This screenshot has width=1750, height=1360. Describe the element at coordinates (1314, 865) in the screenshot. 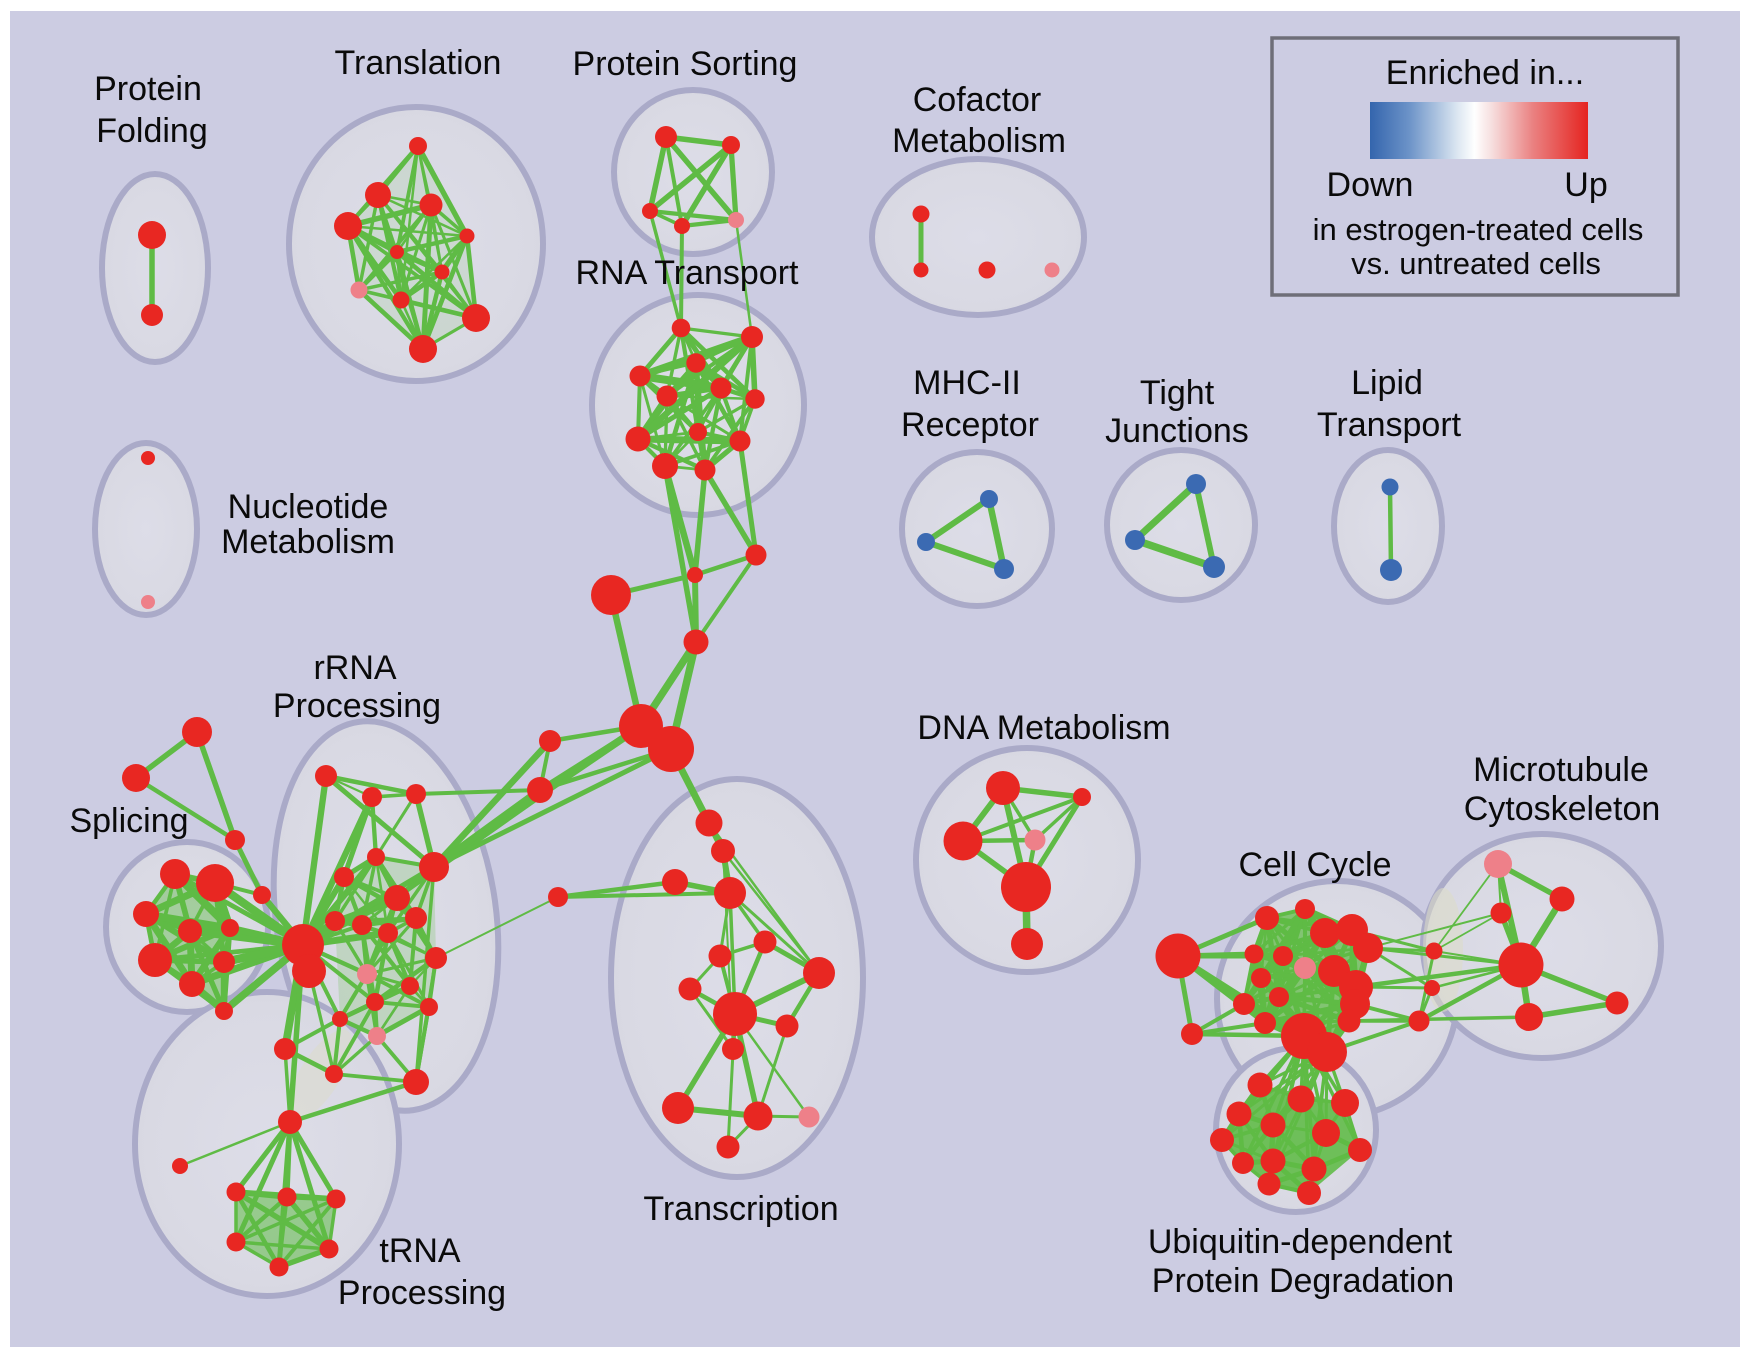

I see `svg-text: Cell Cycle` at that location.